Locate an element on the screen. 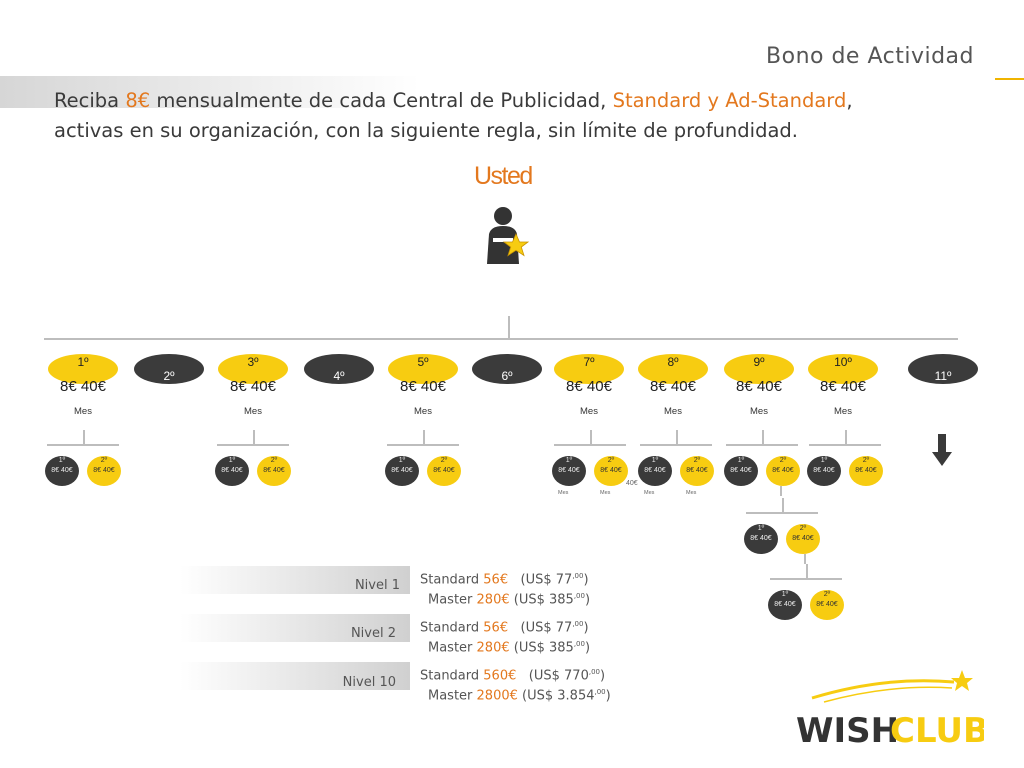 The height and width of the screenshot is (768, 1024). level-10-label: Nivel 10 is located at coordinates (369, 682).